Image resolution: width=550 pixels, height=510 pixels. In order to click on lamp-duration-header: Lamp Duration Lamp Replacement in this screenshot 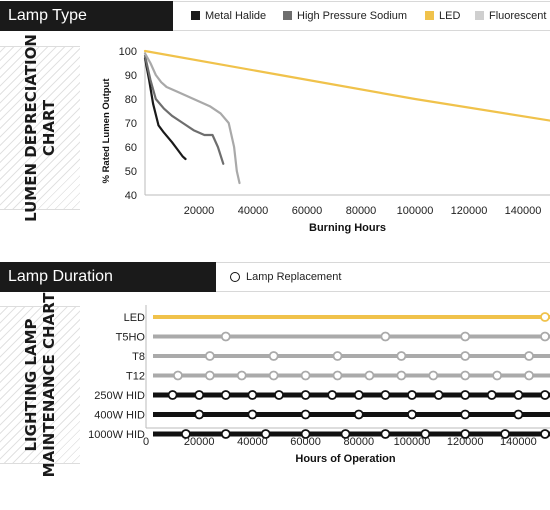, I will do `click(275, 277)`.